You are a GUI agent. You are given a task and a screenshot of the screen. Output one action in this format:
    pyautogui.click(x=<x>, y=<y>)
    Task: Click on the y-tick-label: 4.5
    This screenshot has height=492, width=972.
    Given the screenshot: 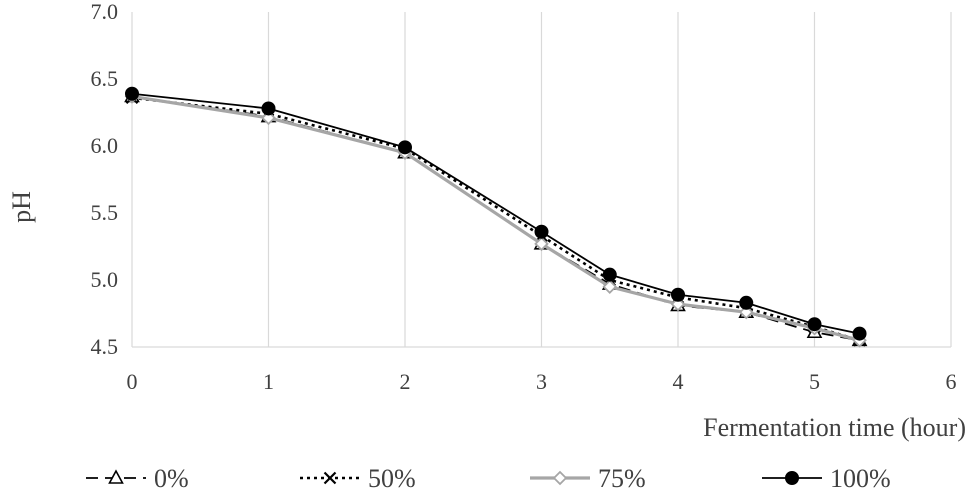 What is the action you would take?
    pyautogui.click(x=105, y=346)
    